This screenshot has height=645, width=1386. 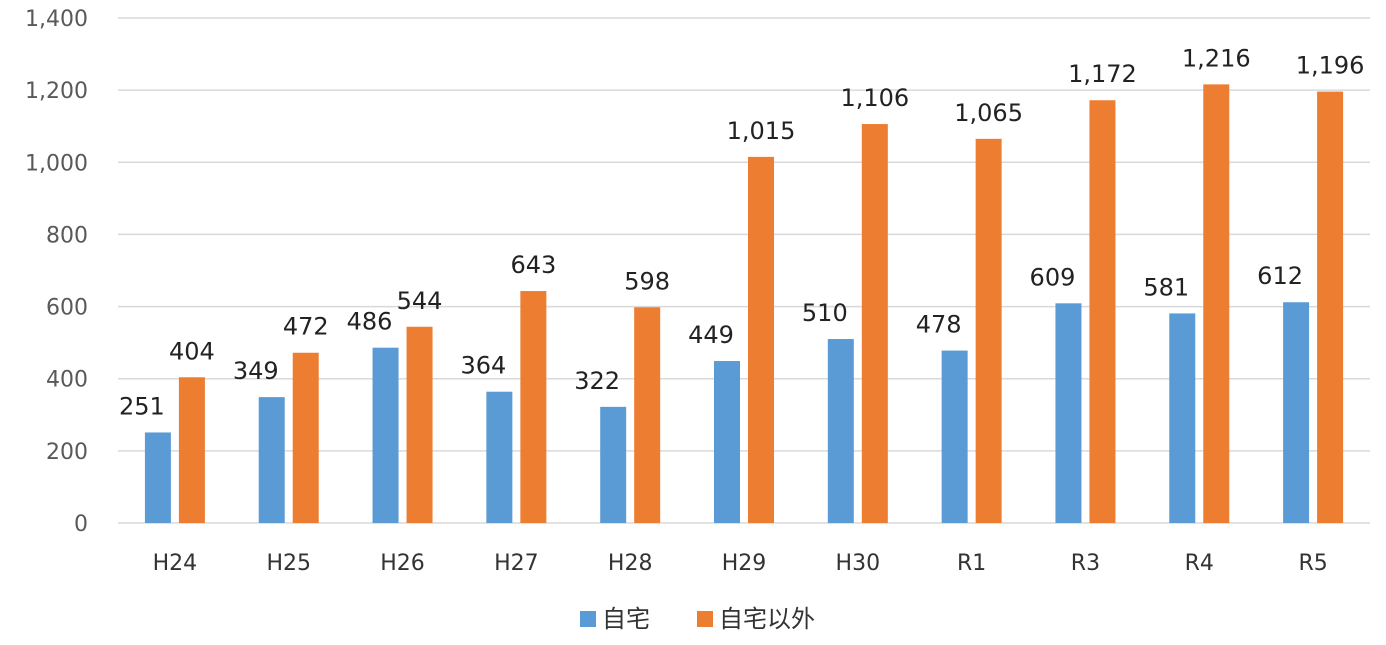 What do you see at coordinates (825, 313) in the screenshot?
I see `data-label: 510` at bounding box center [825, 313].